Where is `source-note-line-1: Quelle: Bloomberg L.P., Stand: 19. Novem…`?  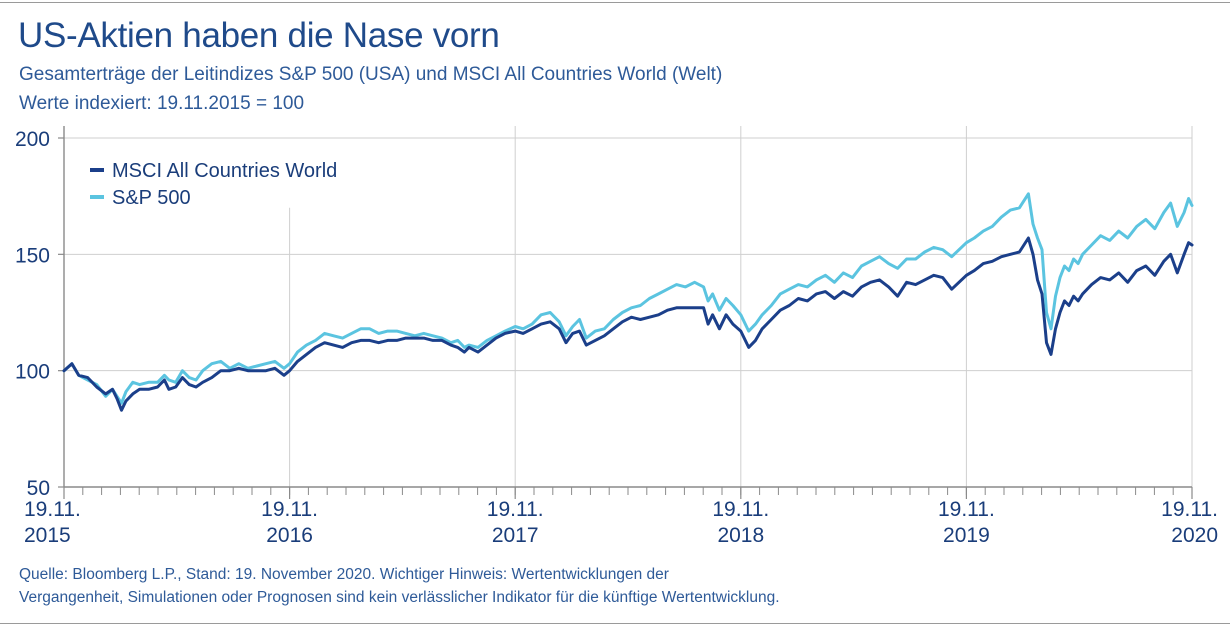
source-note-line-1: Quelle: Bloomberg L.P., Stand: 19. Novem… is located at coordinates (344, 574).